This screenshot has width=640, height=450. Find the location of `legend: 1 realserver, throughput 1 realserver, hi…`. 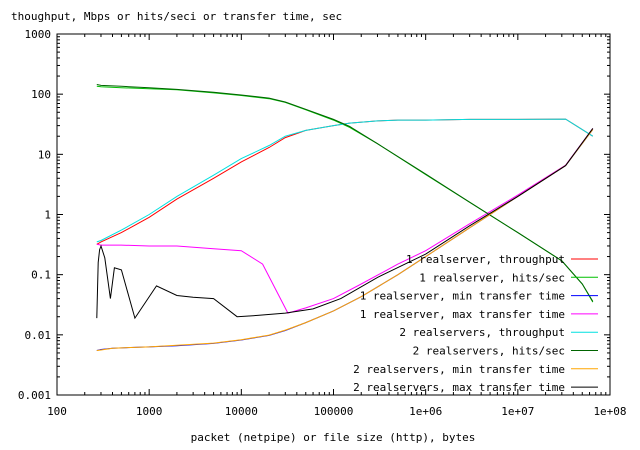

legend: 1 realserver, throughput 1 realserver, hi… is located at coordinates (475, 323).